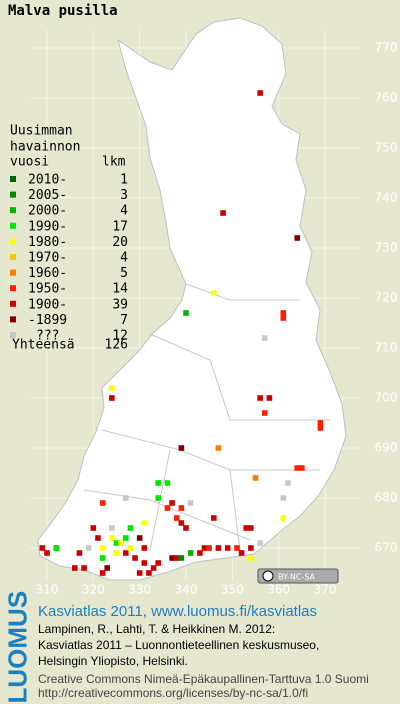 This screenshot has width=400, height=704. Describe the element at coordinates (120, 226) in the screenshot. I see `legend-count: 17` at that location.